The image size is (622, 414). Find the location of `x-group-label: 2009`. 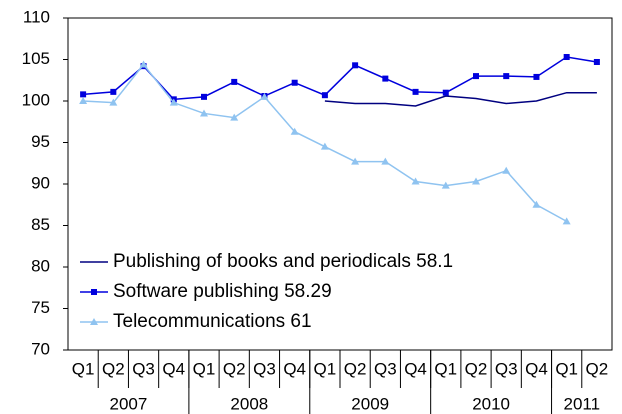

x-group-label: 2009 is located at coordinates (370, 403).